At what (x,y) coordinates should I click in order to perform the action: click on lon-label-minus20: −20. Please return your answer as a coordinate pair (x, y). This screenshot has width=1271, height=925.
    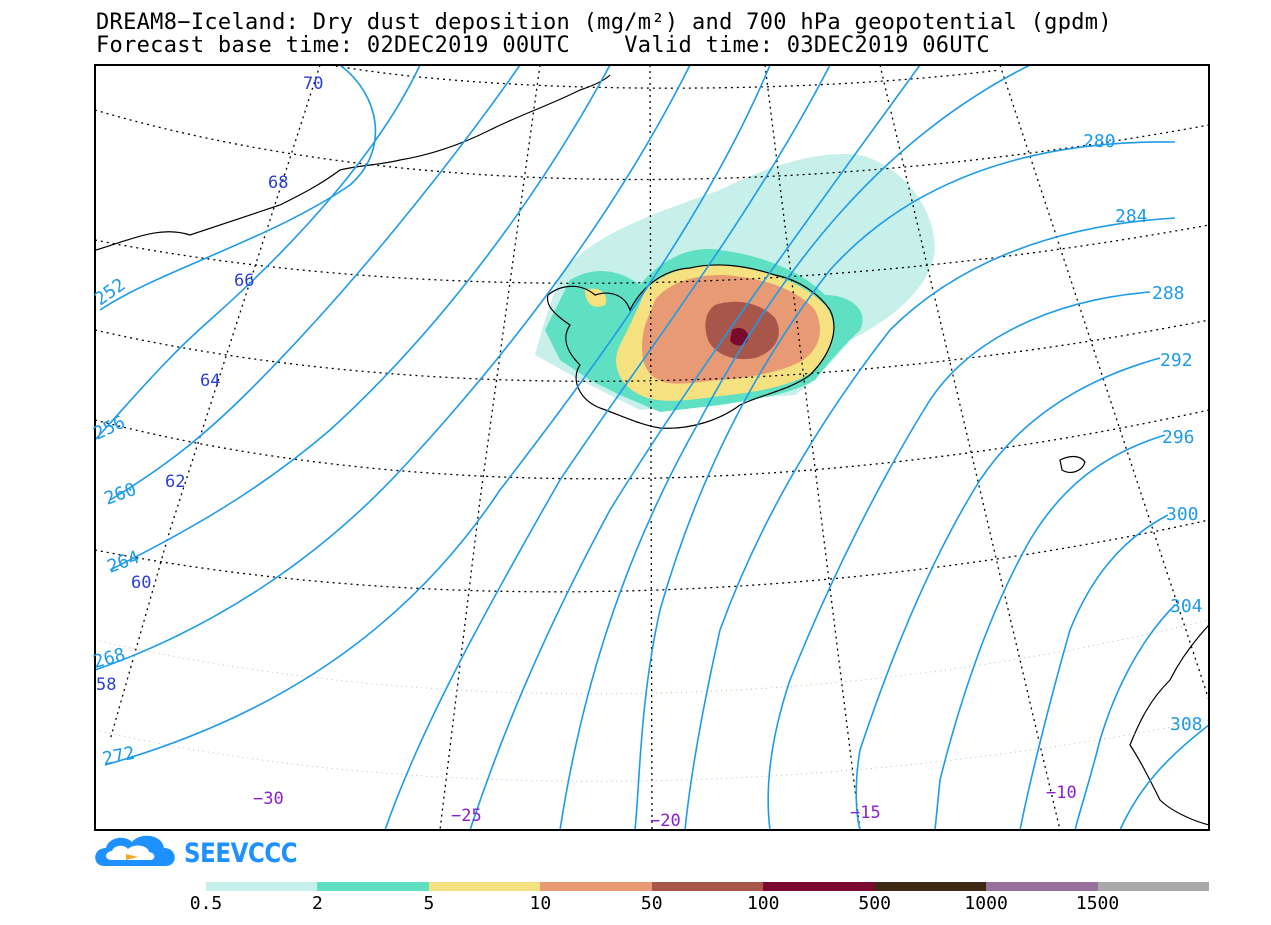
    Looking at the image, I should click on (665, 821).